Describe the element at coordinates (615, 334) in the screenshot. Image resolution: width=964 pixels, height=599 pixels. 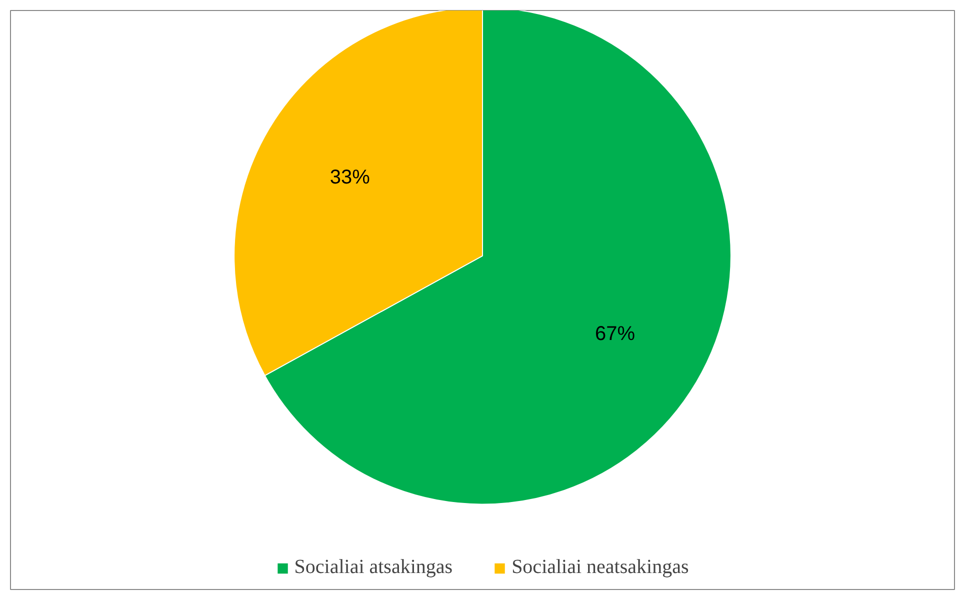
I see `data-label: 67%` at that location.